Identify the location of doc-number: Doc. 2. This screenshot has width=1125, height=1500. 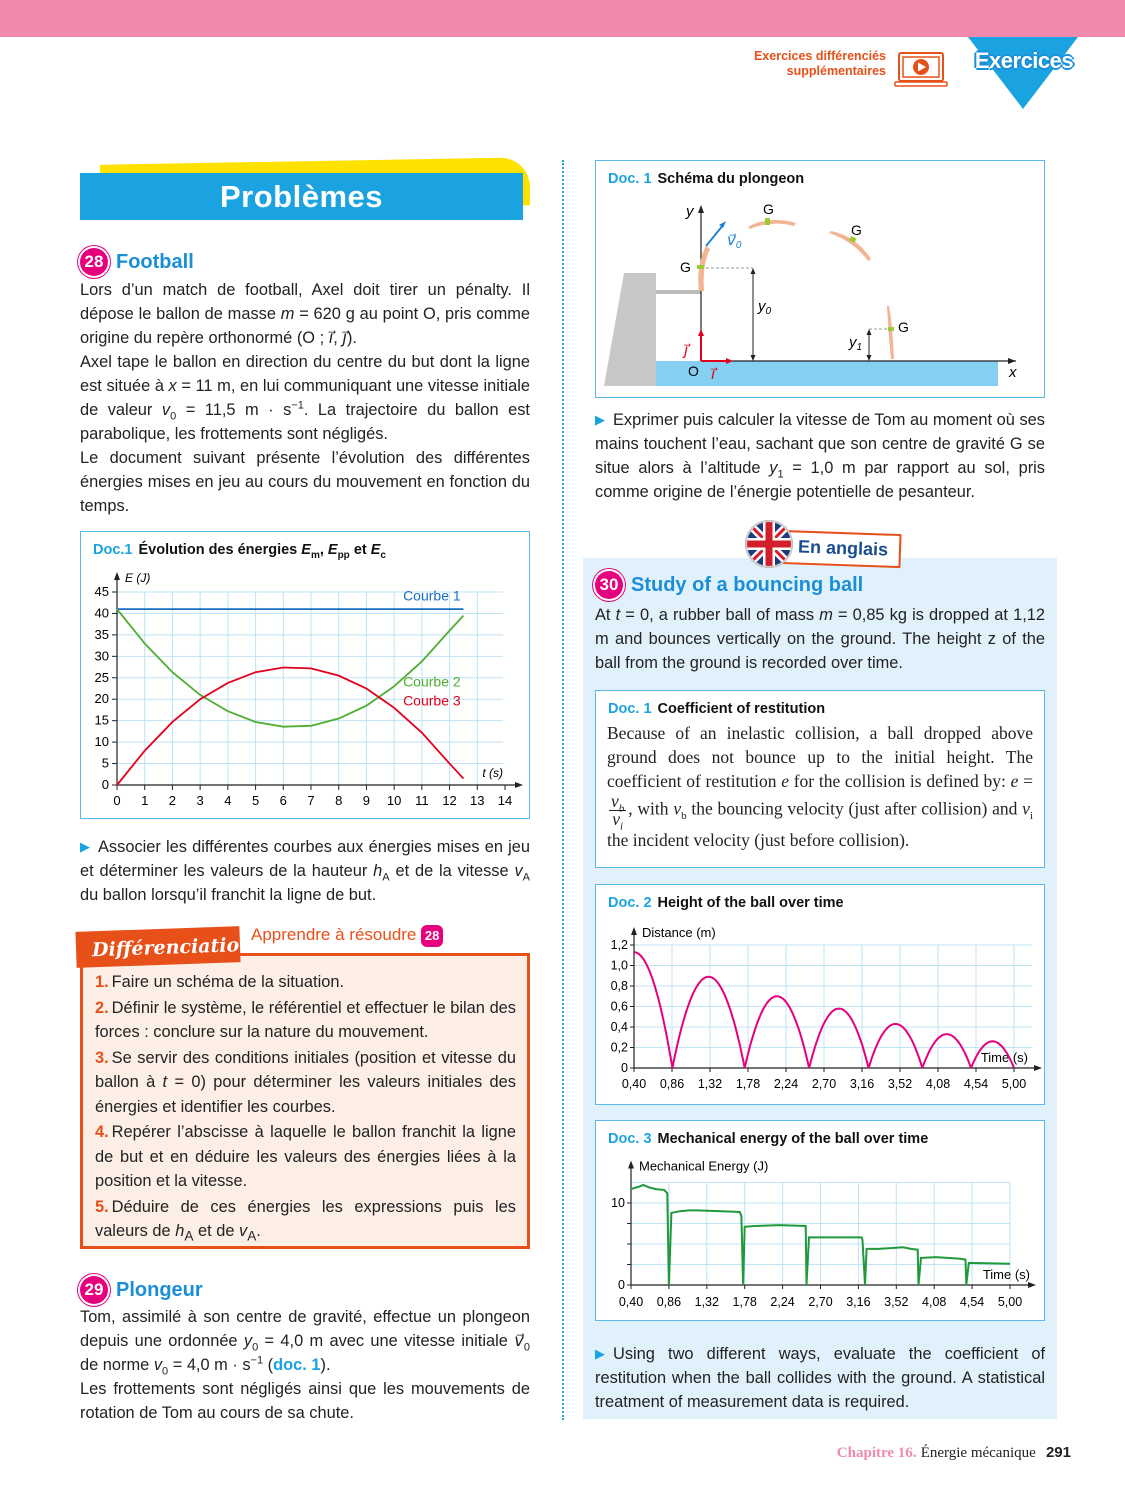
(630, 903).